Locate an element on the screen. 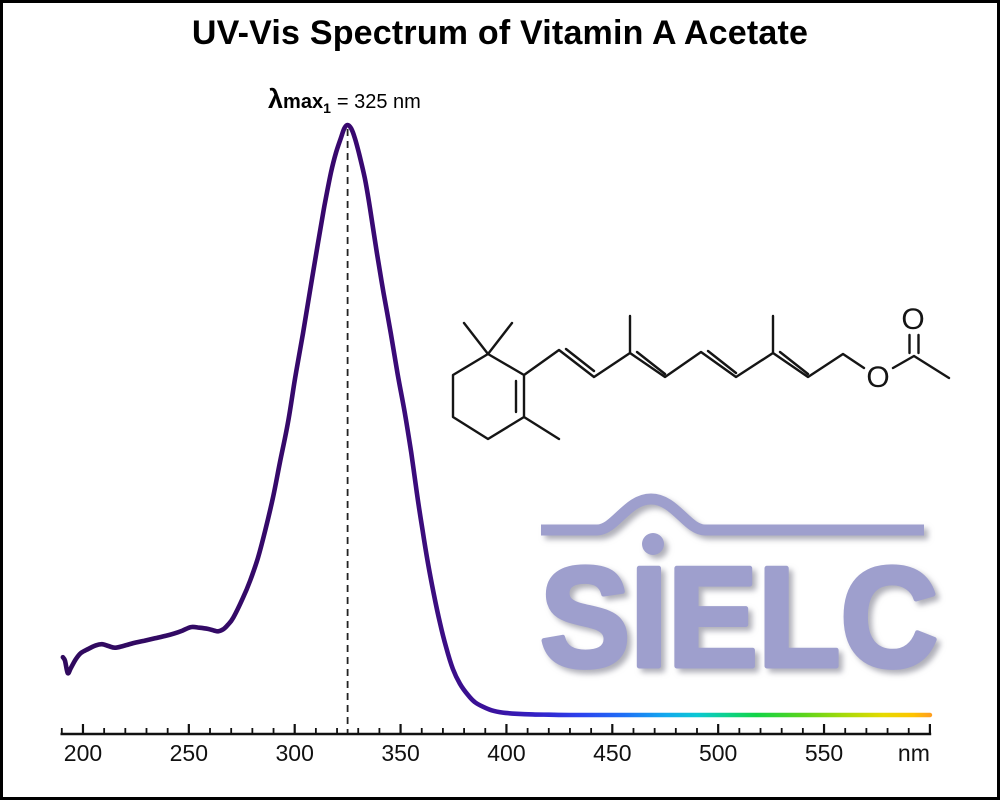 The image size is (1000, 803). logo-chromatogram-line is located at coordinates (732, 514).